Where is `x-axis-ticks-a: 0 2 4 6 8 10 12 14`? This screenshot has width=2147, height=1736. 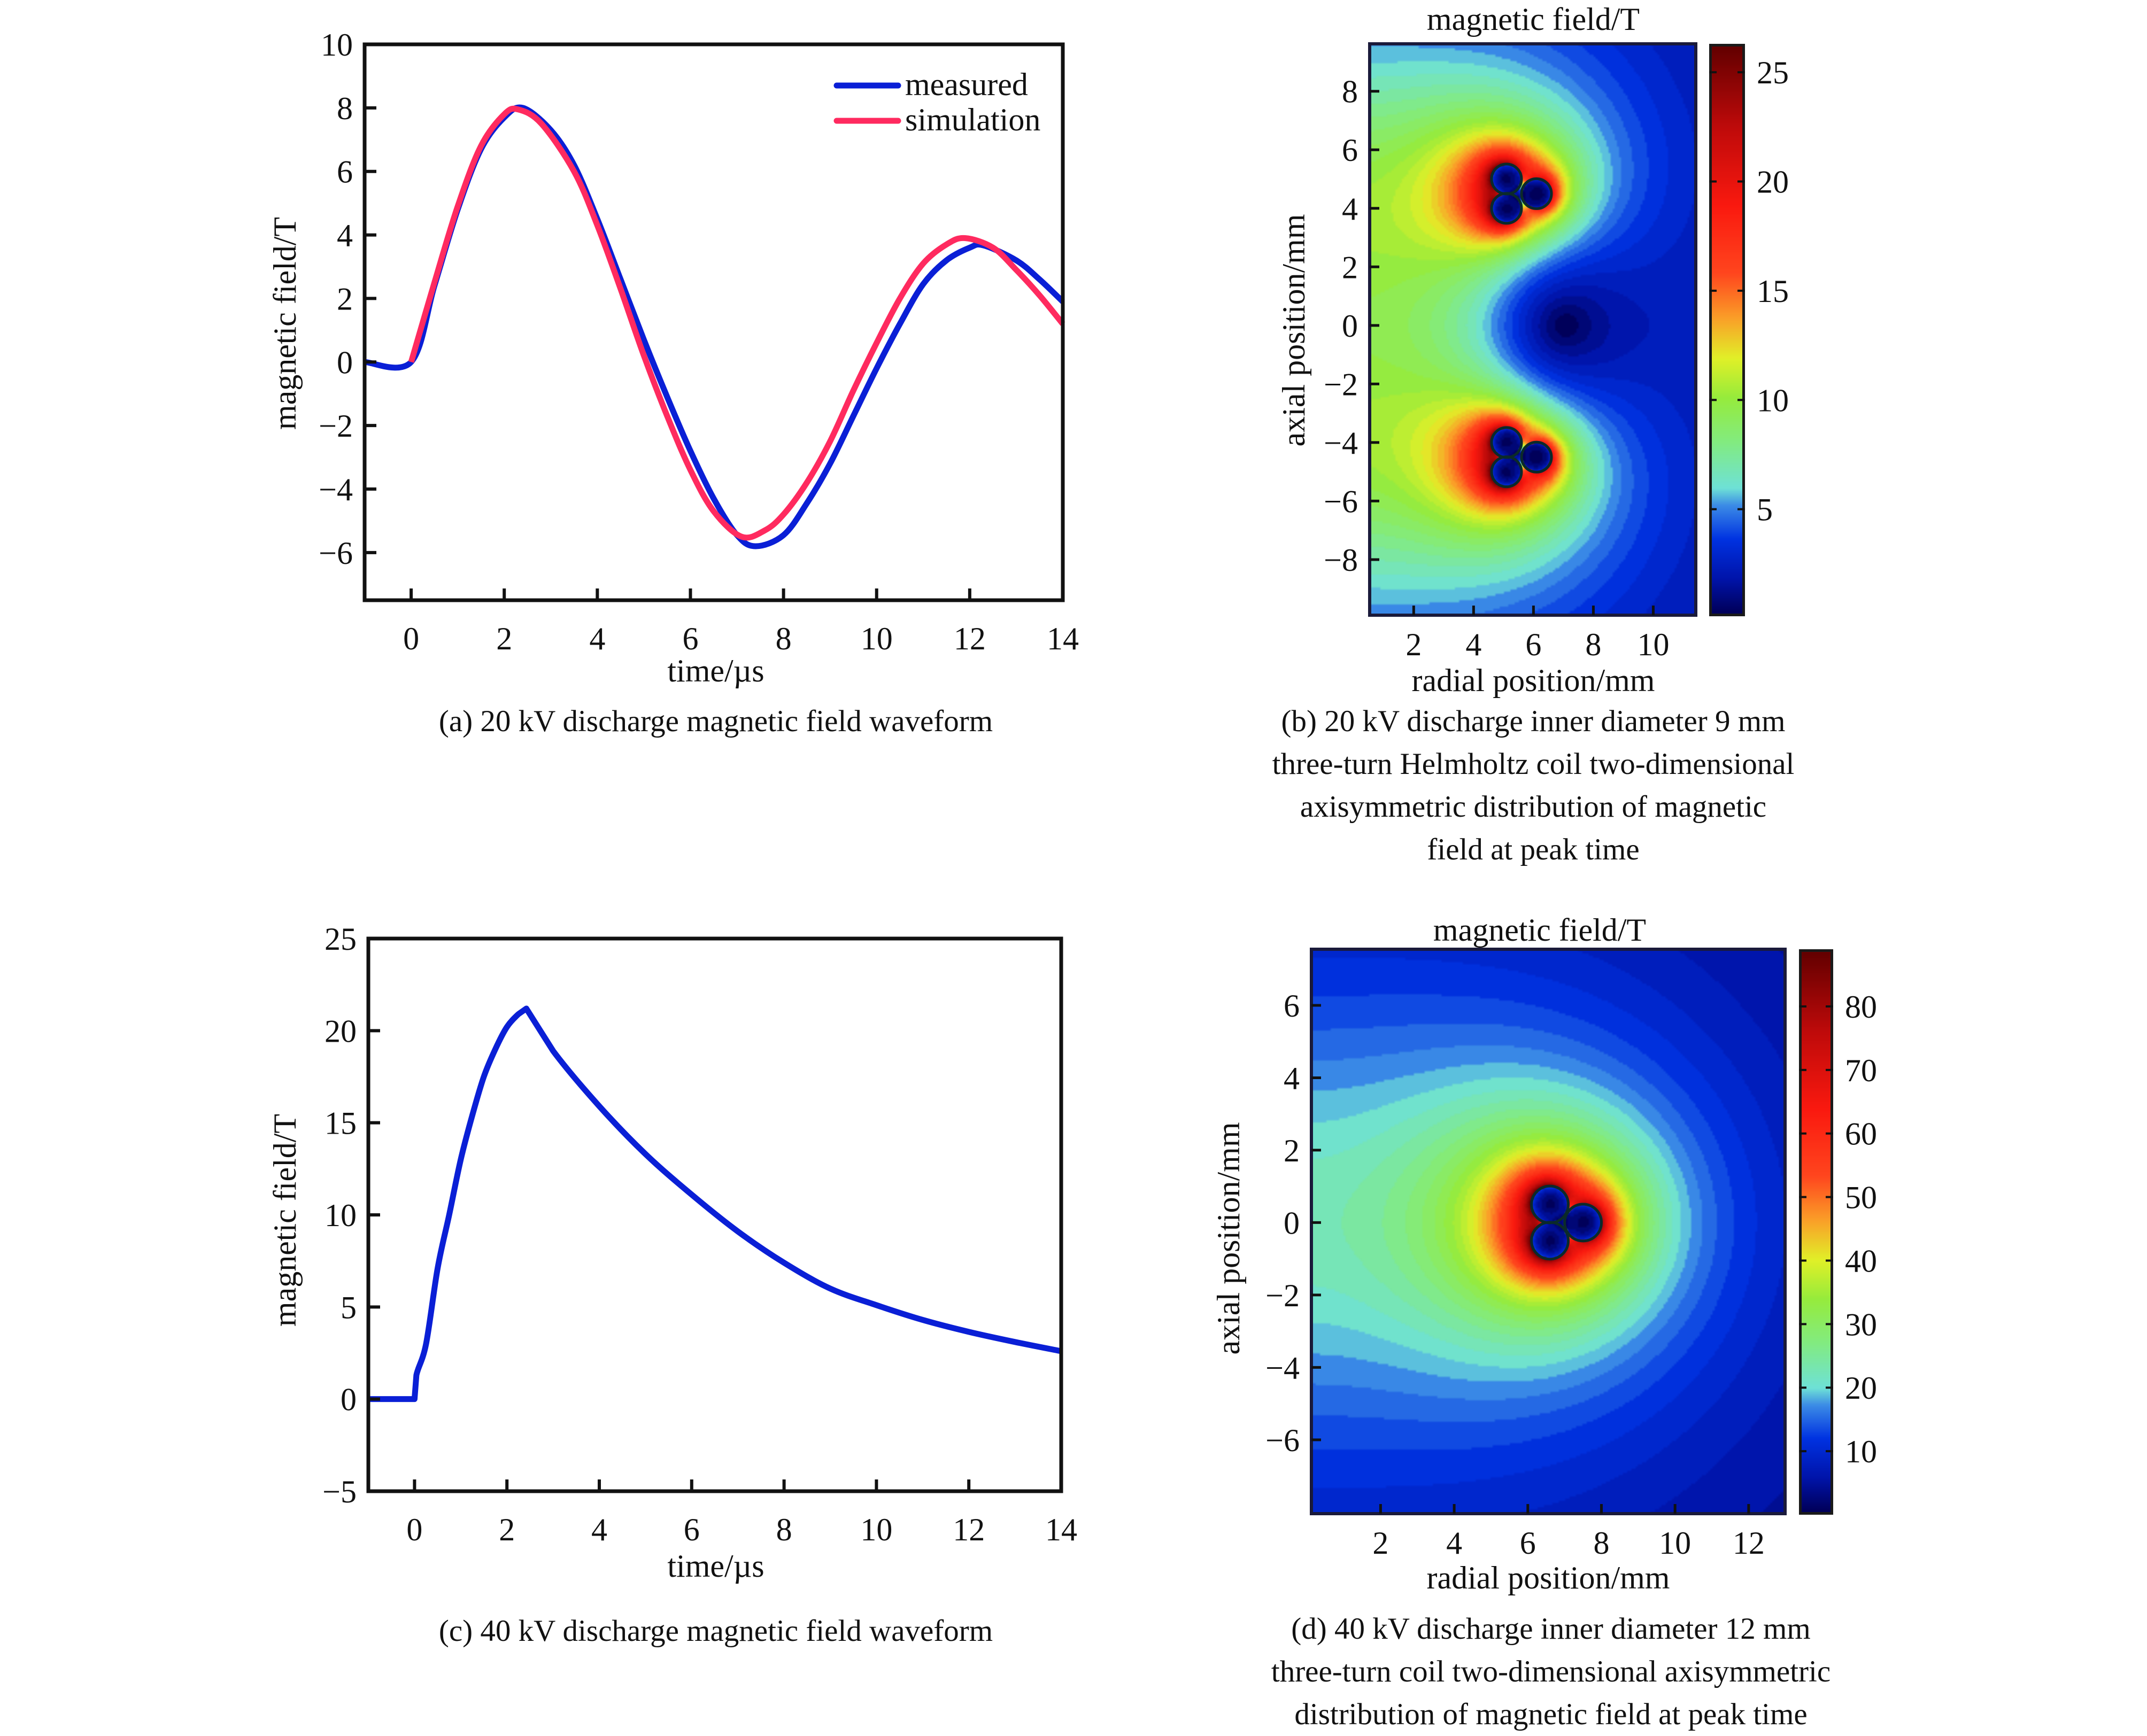
x-axis-ticks-a: 0 2 4 6 8 10 12 14 is located at coordinates (741, 622).